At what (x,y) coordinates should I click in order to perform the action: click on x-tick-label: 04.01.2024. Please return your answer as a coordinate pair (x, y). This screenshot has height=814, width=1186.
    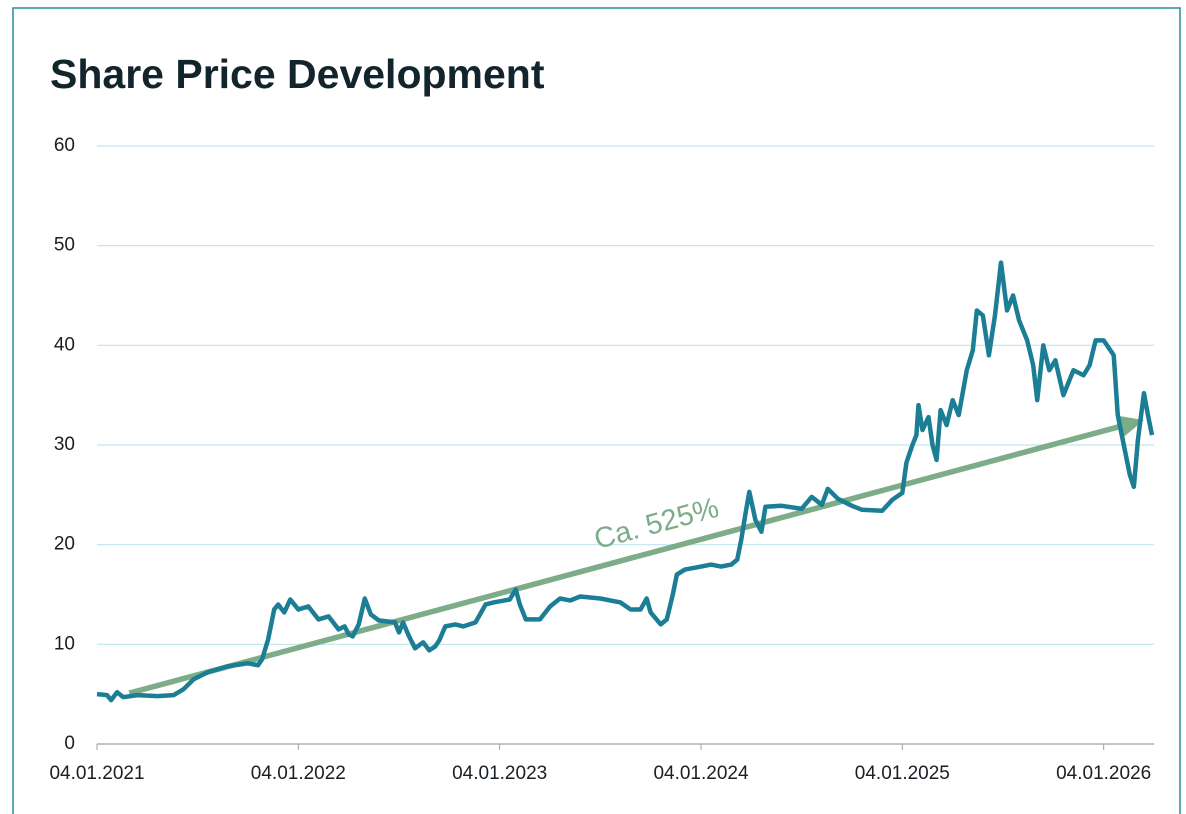
    Looking at the image, I should click on (701, 773).